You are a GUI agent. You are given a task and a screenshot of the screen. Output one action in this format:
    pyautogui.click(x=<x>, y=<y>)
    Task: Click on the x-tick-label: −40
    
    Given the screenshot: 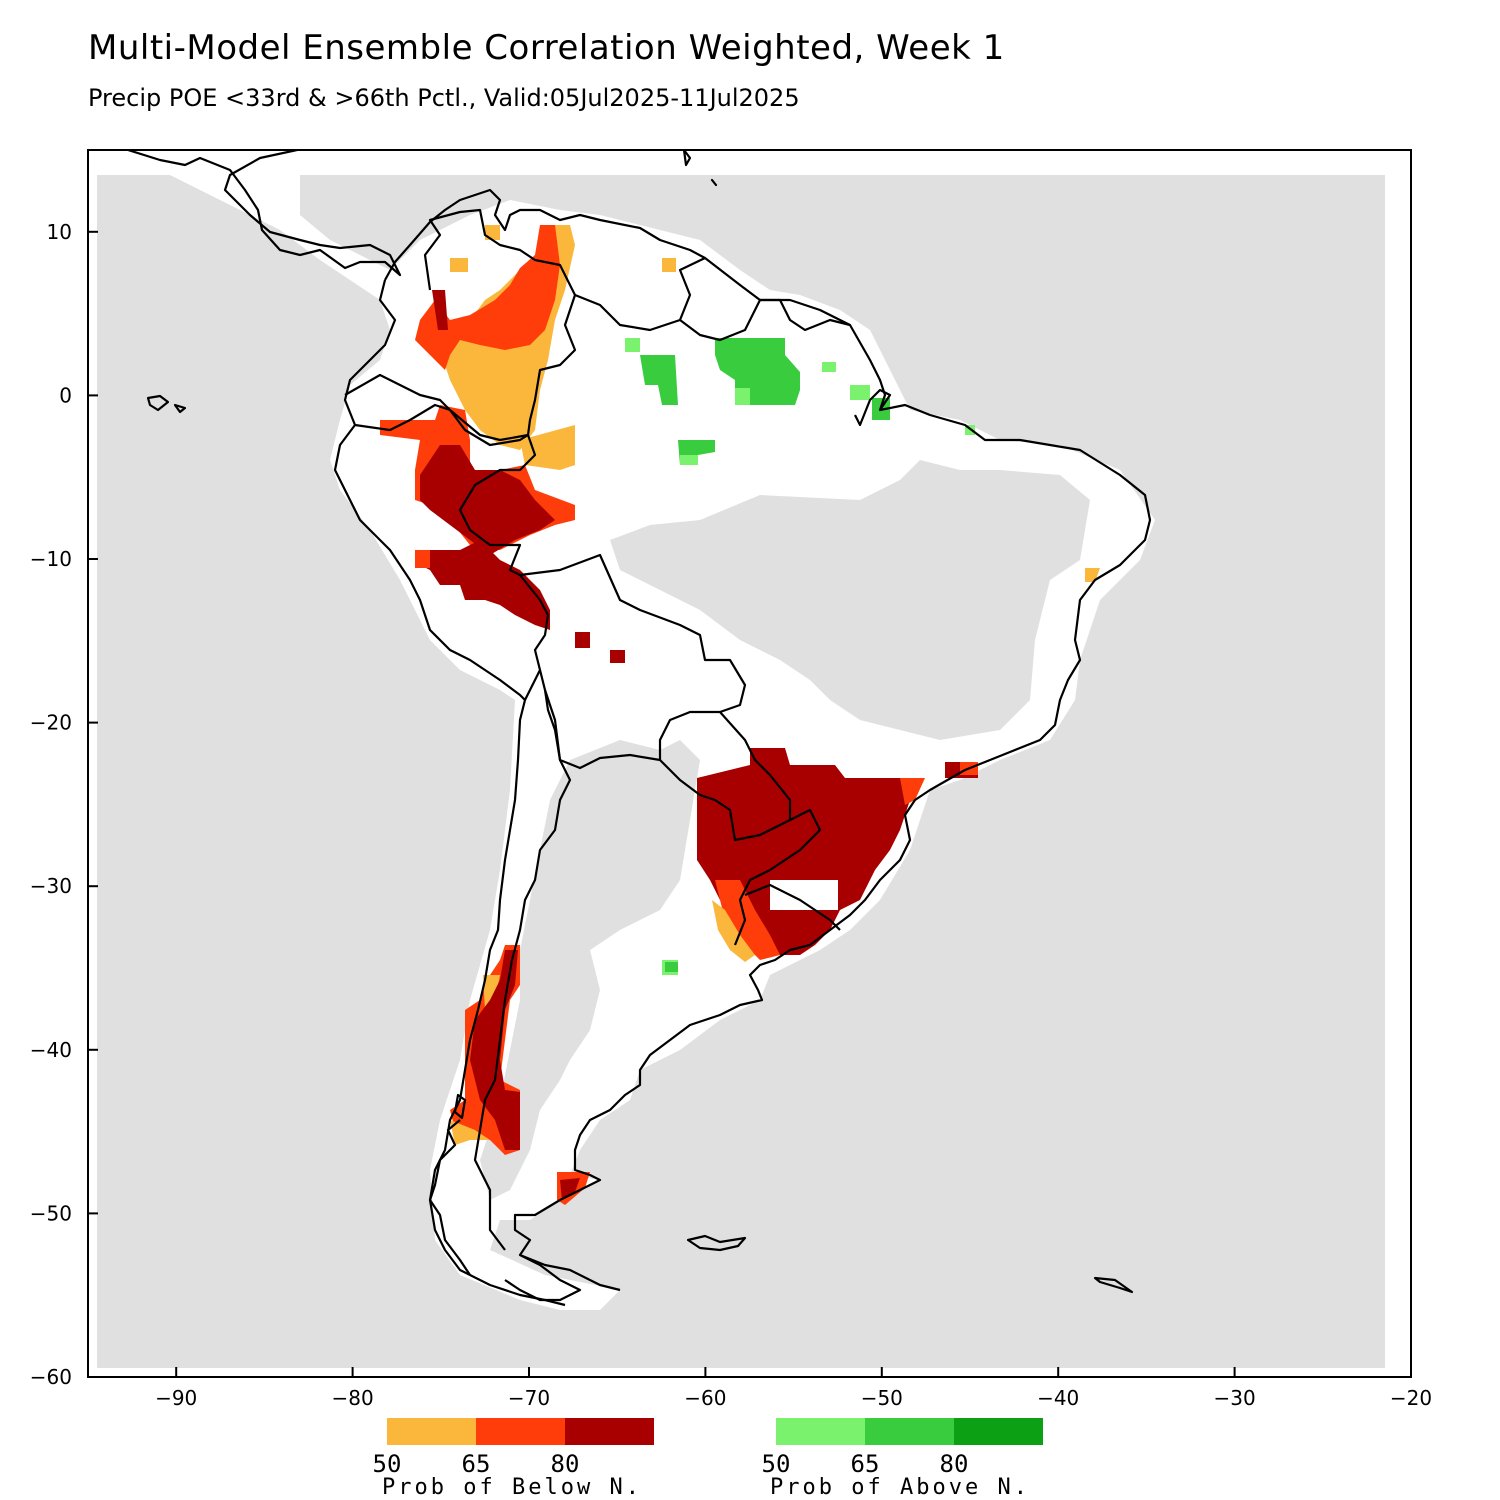 What is the action you would take?
    pyautogui.click(x=1058, y=1398)
    